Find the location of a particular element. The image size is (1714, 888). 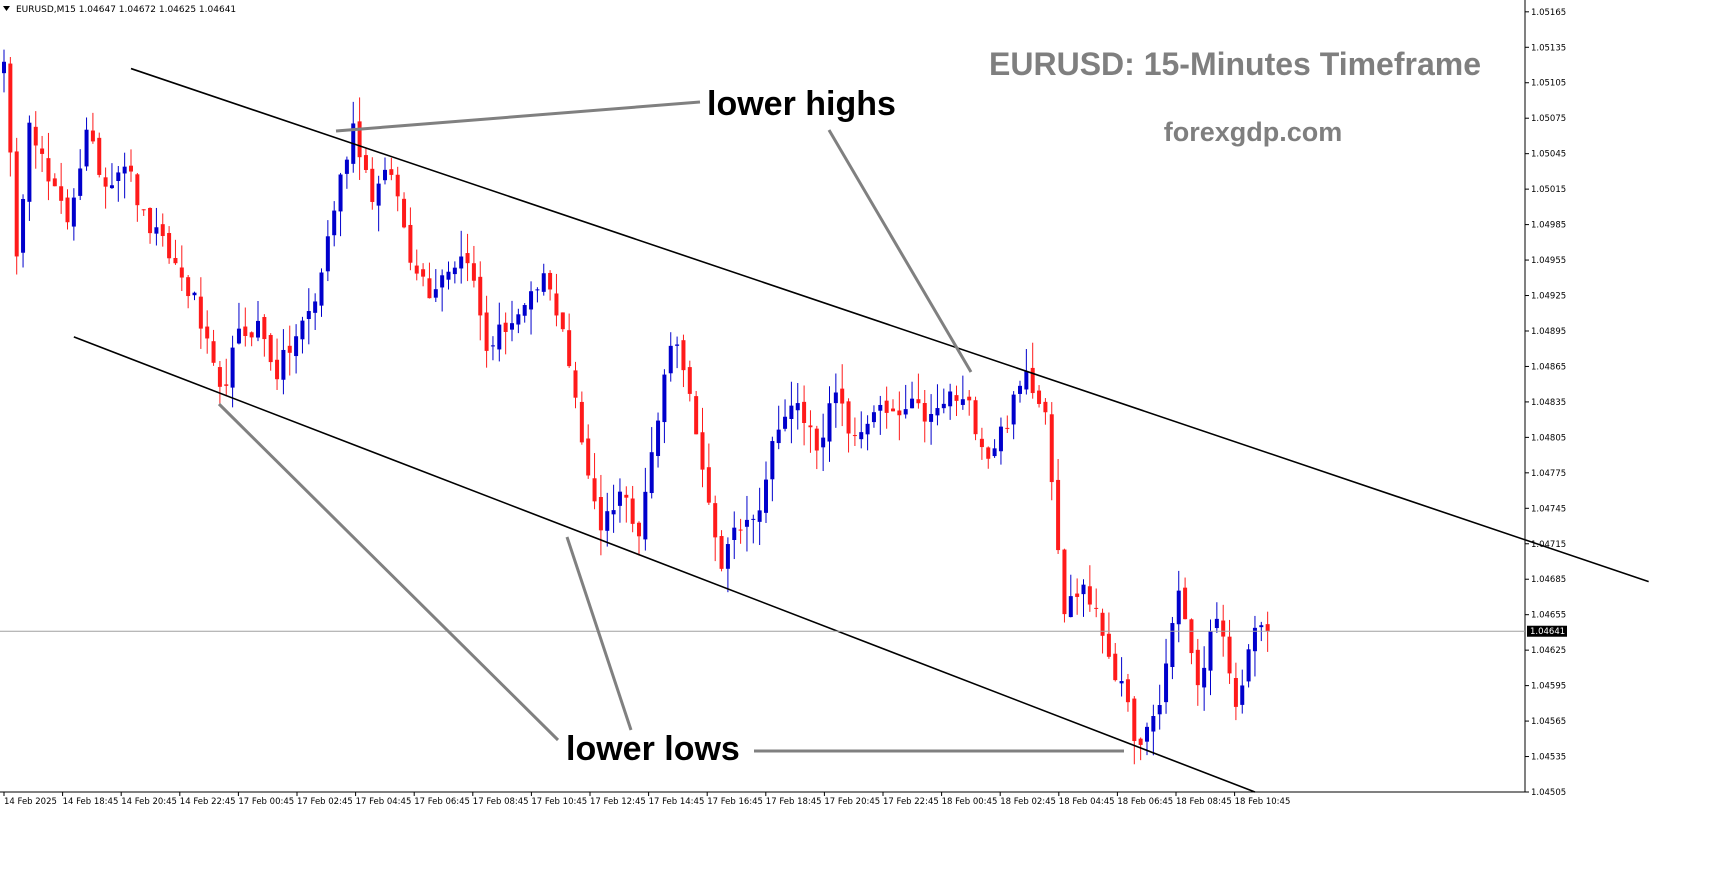

y-tick-label: 1.05165 is located at coordinates (1548, 13).